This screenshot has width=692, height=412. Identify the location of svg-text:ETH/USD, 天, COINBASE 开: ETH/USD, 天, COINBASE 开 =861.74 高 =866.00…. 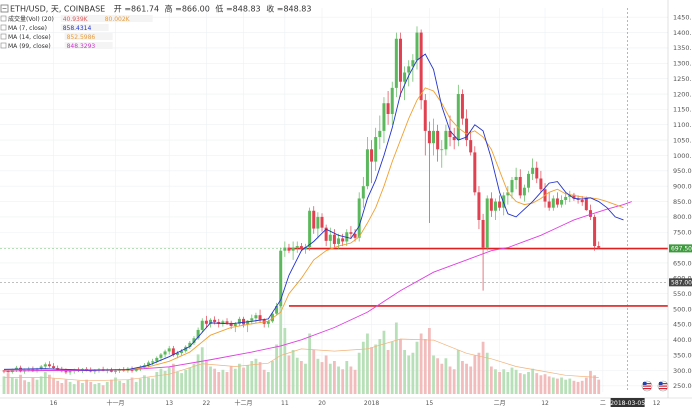
(160, 9).